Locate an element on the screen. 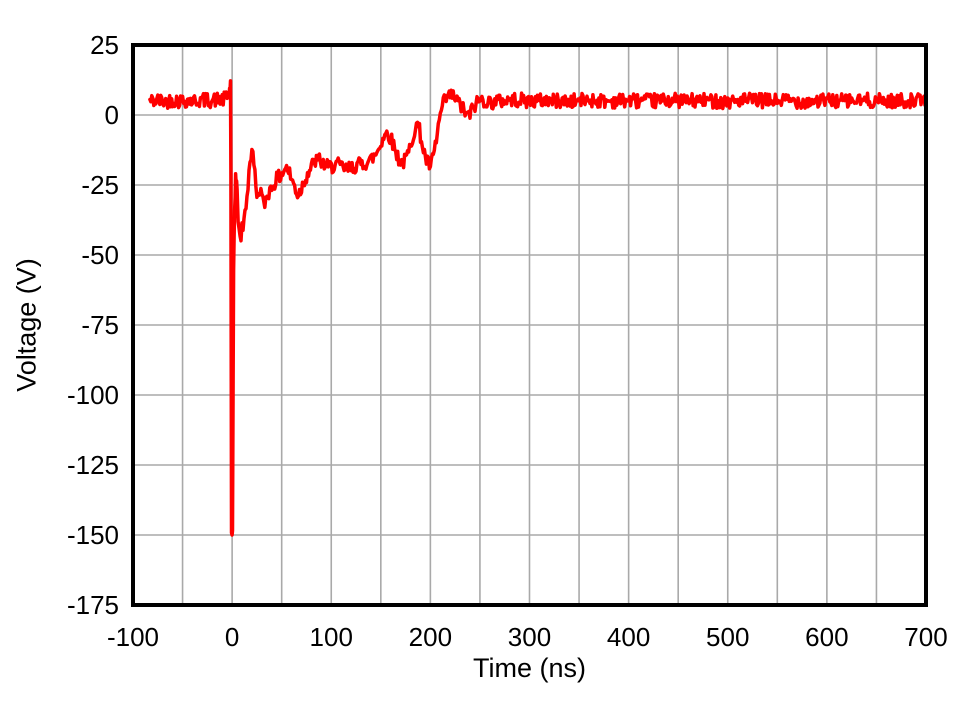  x-tick-label: 200 is located at coordinates (430, 637).